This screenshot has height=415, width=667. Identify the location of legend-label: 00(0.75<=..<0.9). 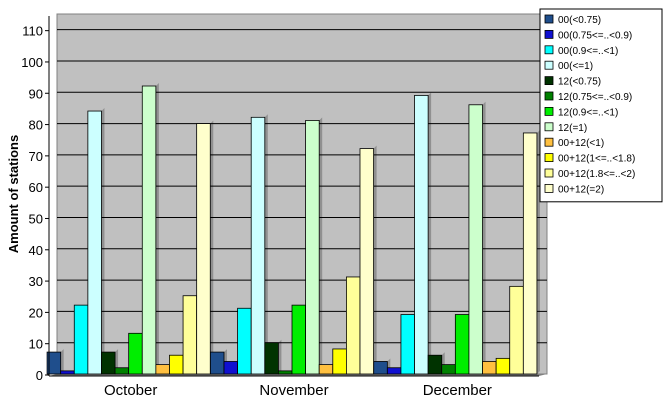
(595, 35).